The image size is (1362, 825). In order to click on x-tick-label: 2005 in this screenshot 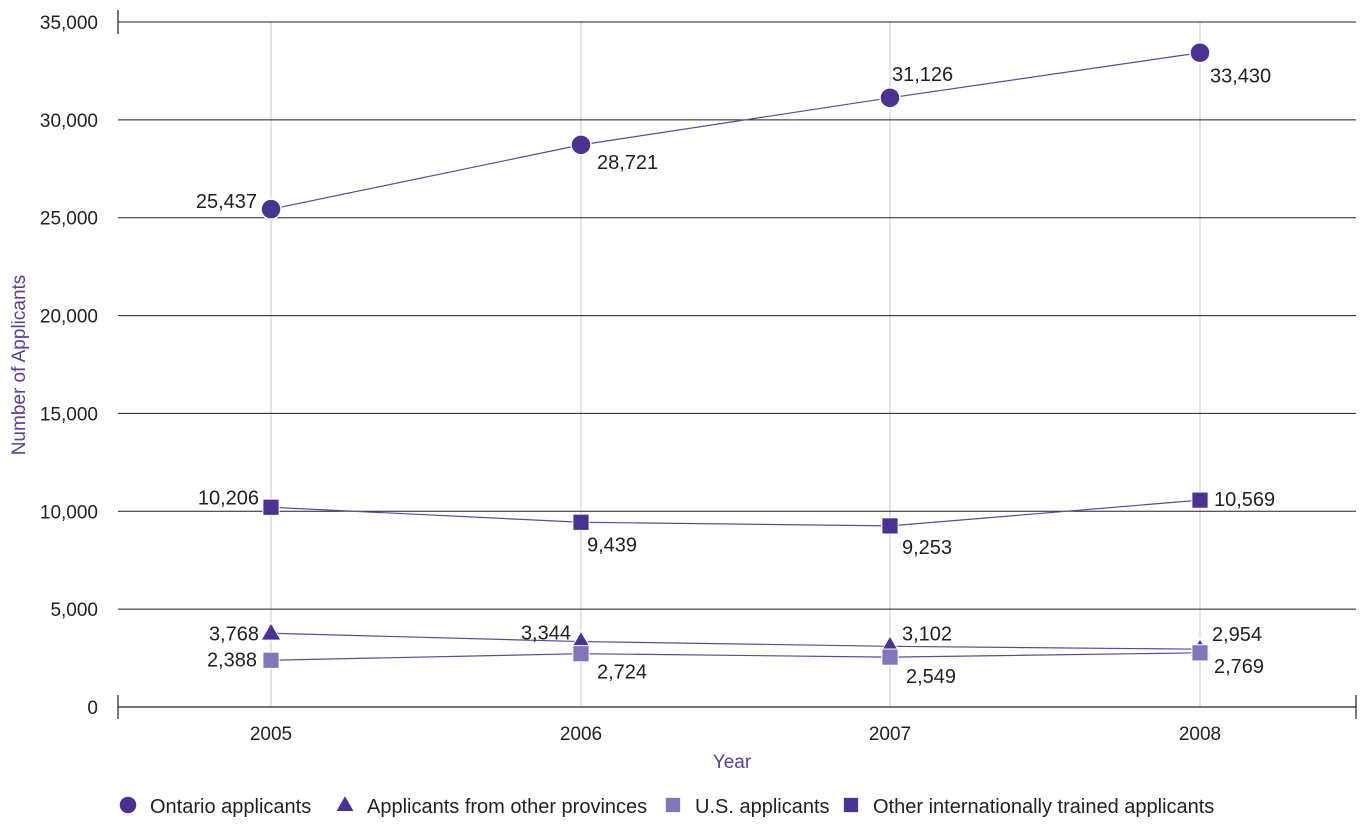, I will do `click(271, 734)`.